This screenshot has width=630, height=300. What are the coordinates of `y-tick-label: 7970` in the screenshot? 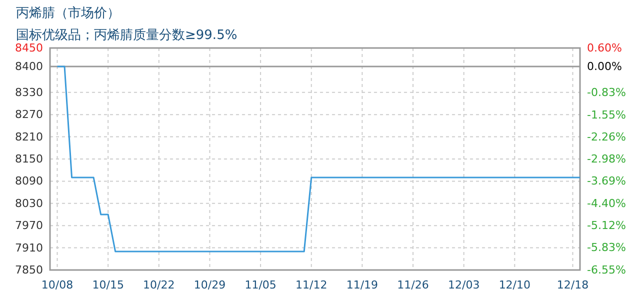 It's located at (29, 225).